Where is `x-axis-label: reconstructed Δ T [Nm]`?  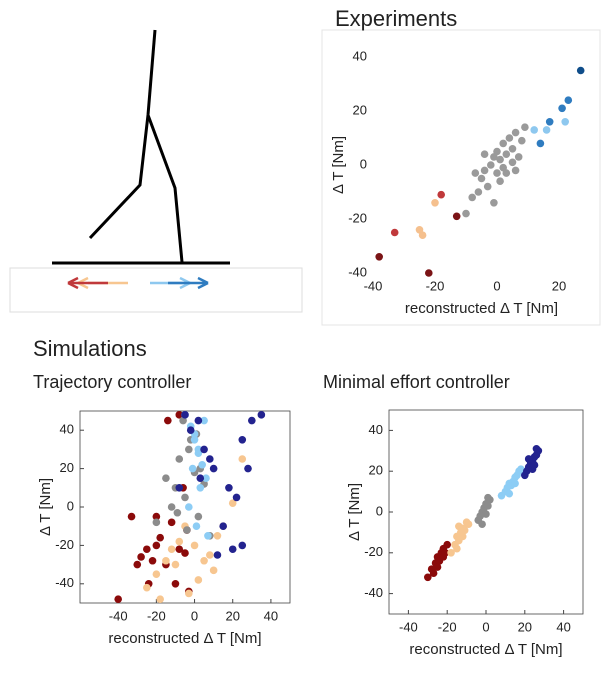 x-axis-label: reconstructed Δ T [Nm] is located at coordinates (485, 649).